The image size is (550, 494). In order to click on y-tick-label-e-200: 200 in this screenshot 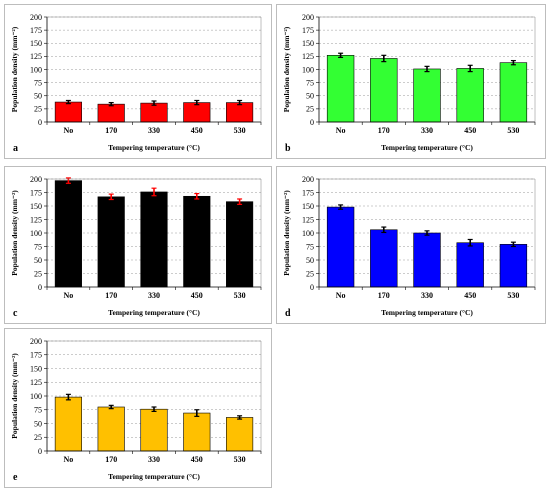, I will do `click(36, 341)`.